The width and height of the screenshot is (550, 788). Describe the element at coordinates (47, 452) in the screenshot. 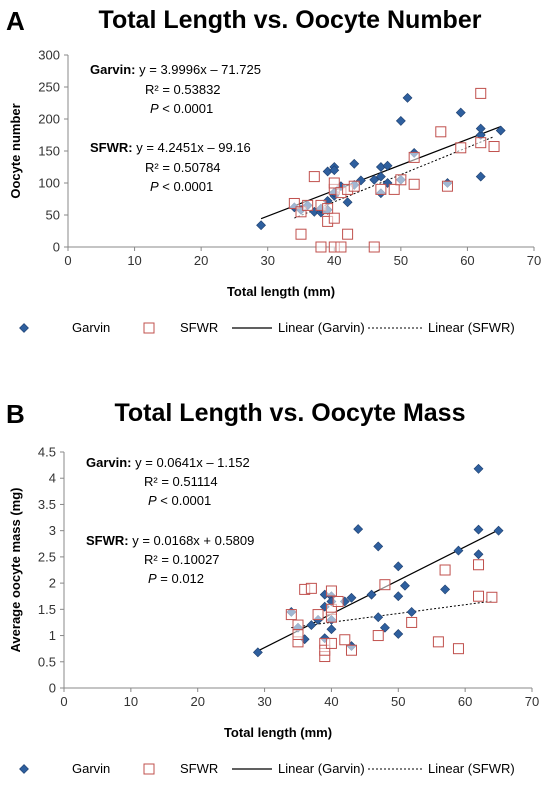

I see `y-tick-label: 4.5` at that location.